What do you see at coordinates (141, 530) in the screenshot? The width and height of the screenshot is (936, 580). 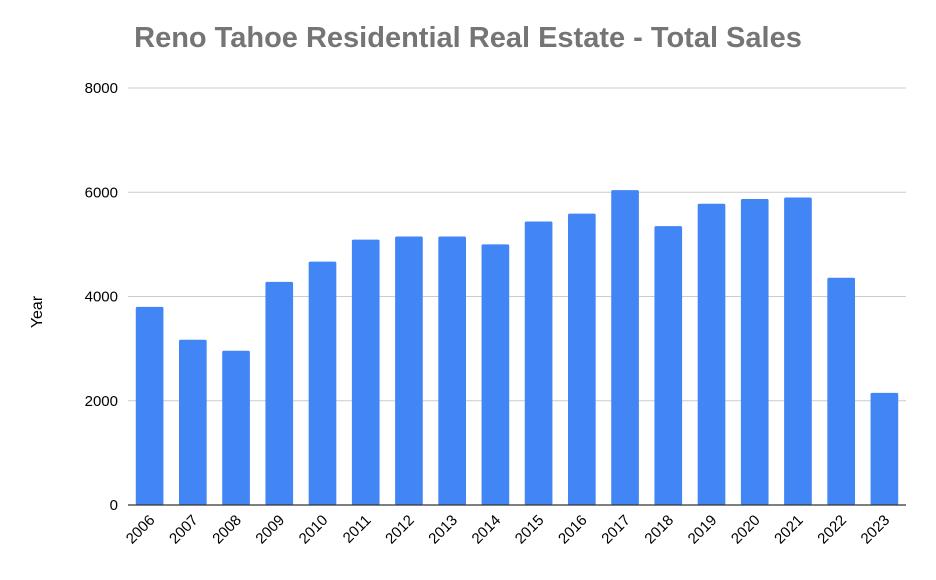 I see `x-tick-label: 2006` at bounding box center [141, 530].